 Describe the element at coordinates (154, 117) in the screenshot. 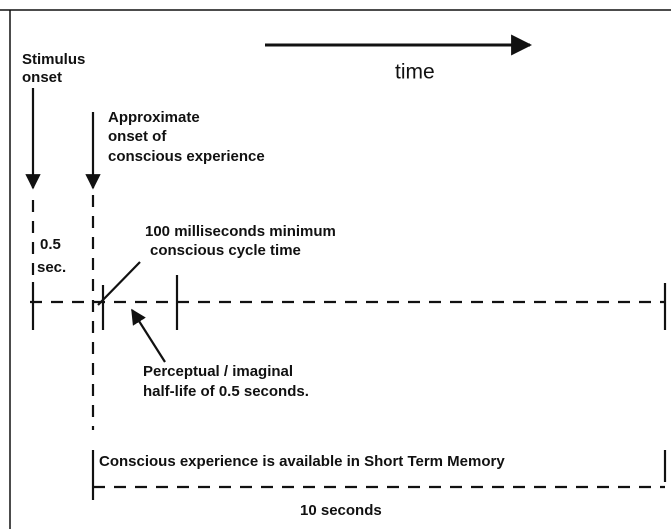

I see `onset-label: Approximate` at that location.